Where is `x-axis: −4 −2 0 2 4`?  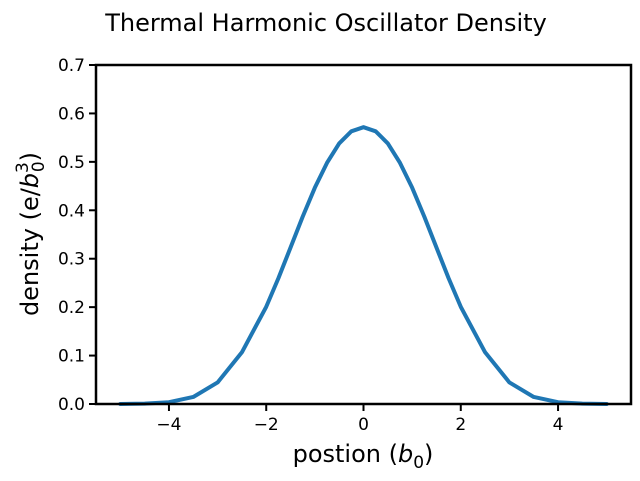 x-axis: −4 −2 0 2 4 is located at coordinates (359, 419).